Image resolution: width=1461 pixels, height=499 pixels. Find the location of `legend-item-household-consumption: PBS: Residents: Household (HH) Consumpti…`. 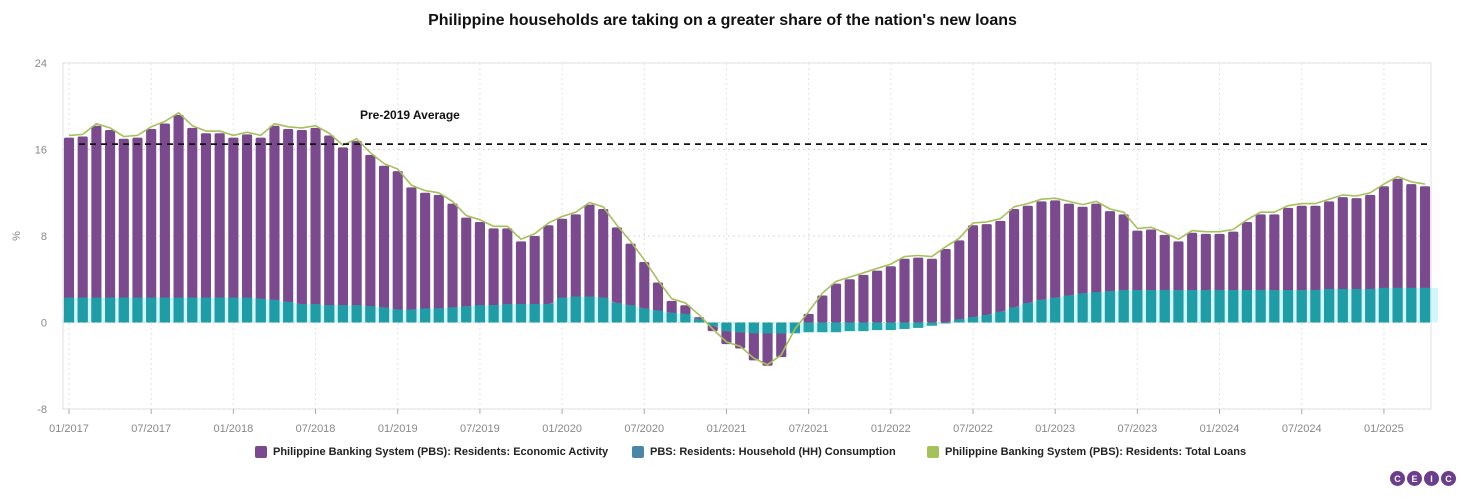

legend-item-household-consumption: PBS: Residents: Household (HH) Consumpti… is located at coordinates (764, 452).